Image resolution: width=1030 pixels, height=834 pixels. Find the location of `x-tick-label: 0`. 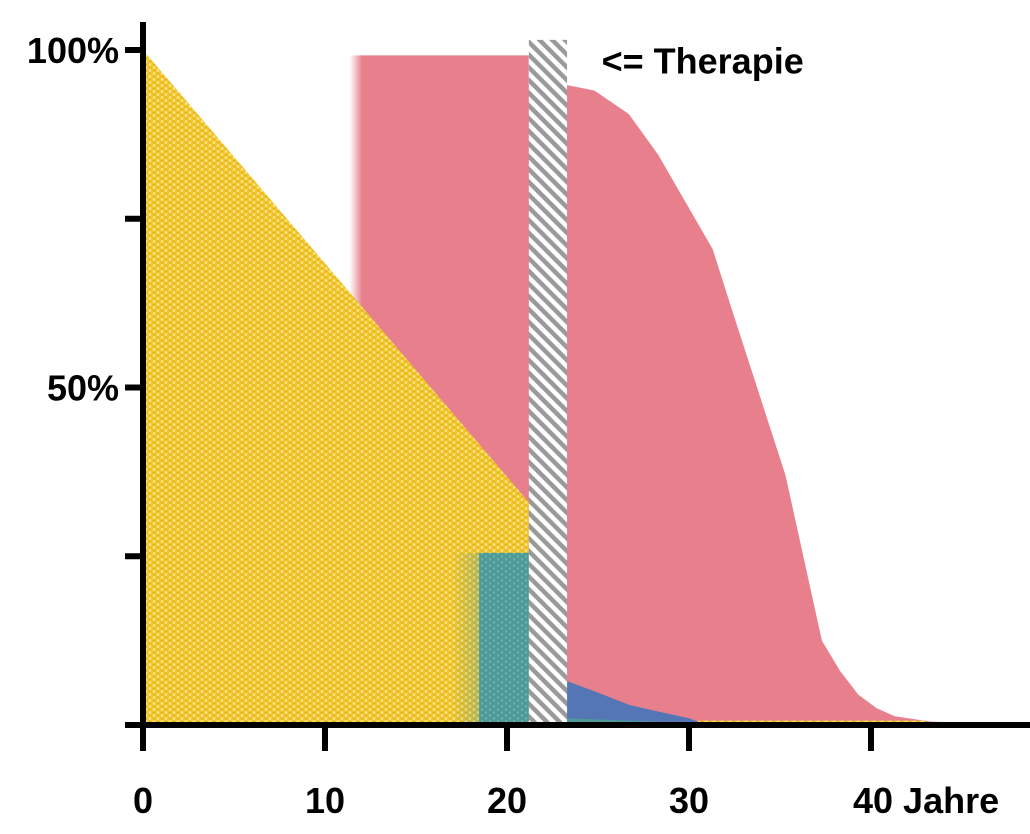

x-tick-label: 0 is located at coordinates (143, 800).